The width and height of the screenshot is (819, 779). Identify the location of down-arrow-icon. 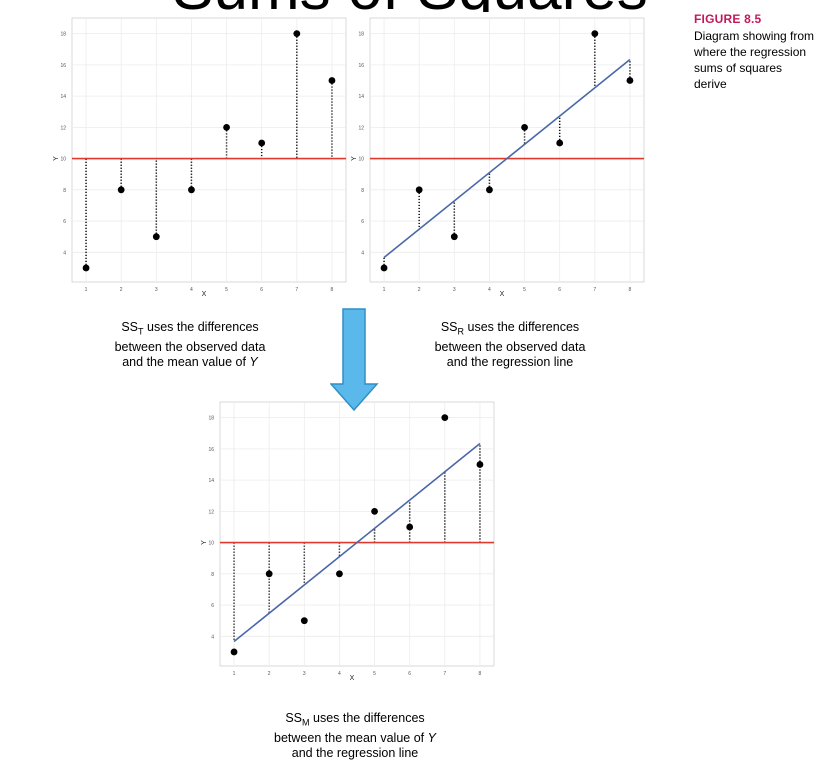
(354, 362).